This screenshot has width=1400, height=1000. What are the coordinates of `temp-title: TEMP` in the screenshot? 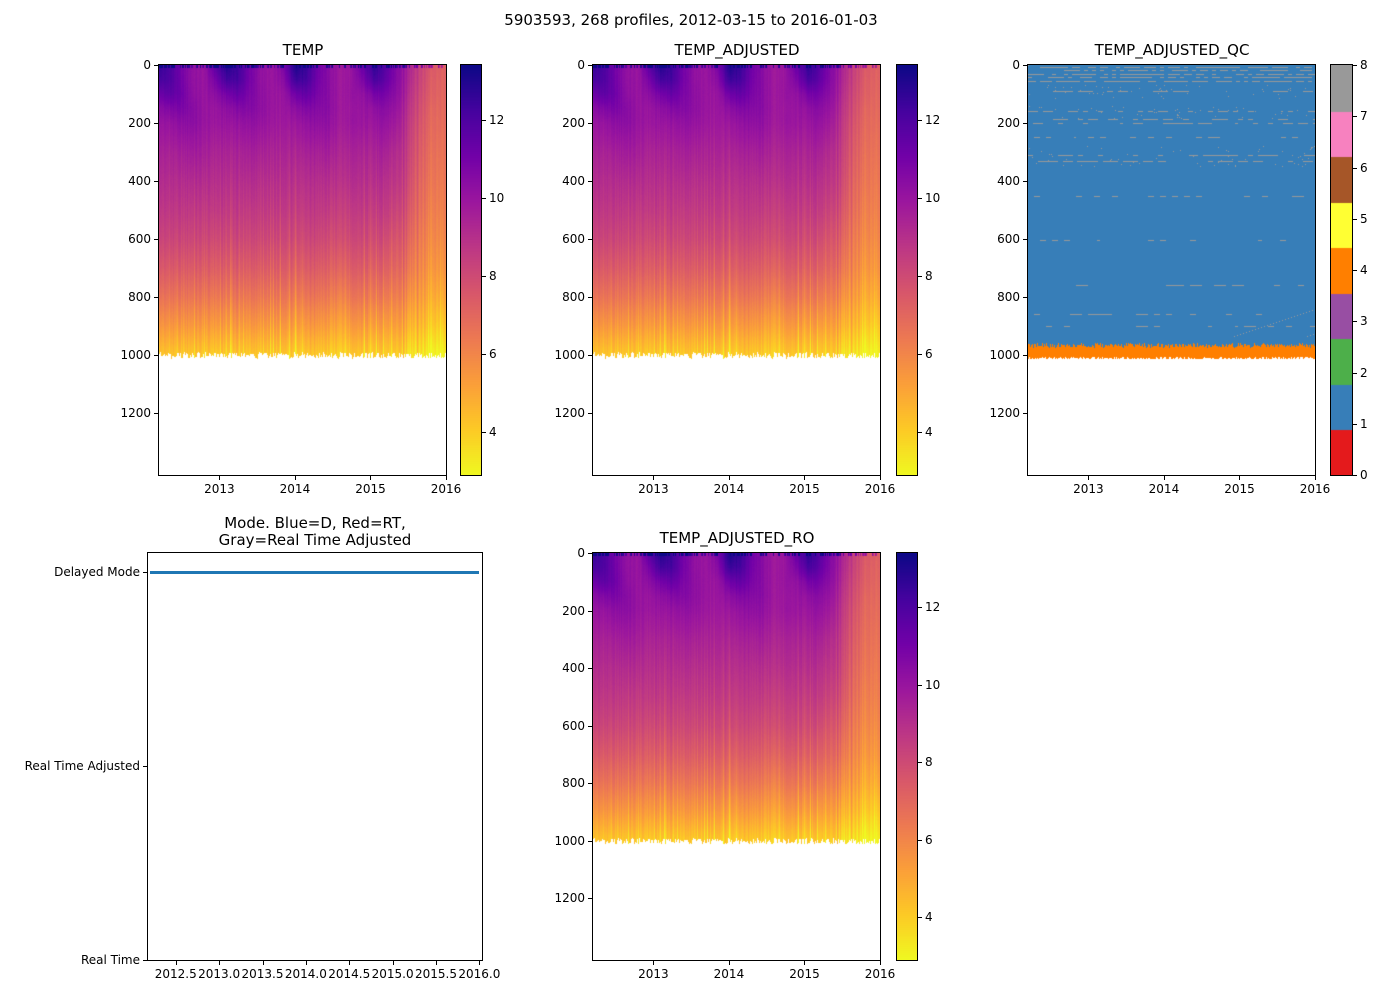 It's located at (303, 50).